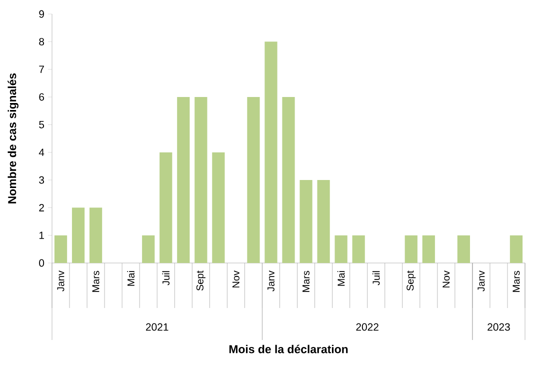 This screenshot has height=386, width=533. What do you see at coordinates (41, 180) in the screenshot?
I see `y-tick-label: 3` at bounding box center [41, 180].